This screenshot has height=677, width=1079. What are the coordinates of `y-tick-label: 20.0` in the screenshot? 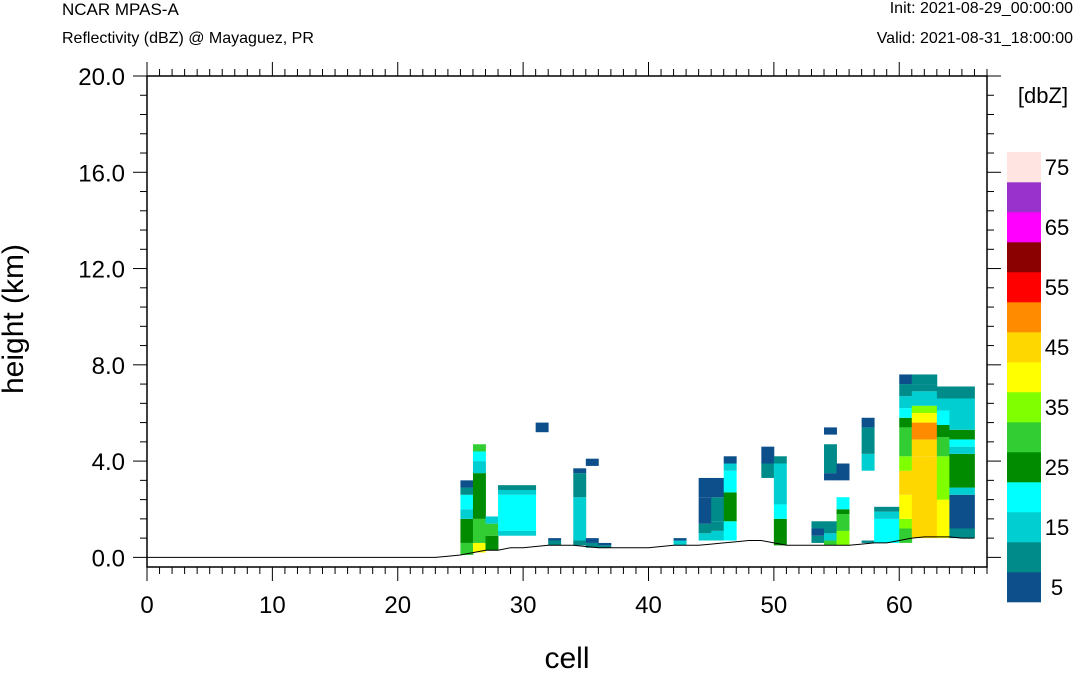 It's located at (101, 77).